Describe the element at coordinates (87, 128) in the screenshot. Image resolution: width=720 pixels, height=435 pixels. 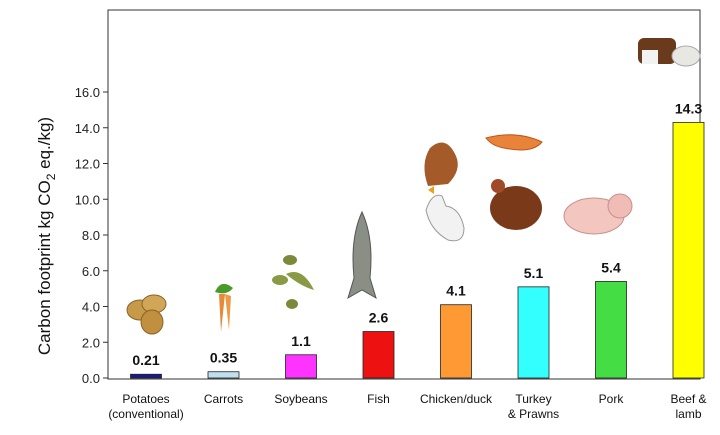
I see `y-tick-label: 14.0` at that location.